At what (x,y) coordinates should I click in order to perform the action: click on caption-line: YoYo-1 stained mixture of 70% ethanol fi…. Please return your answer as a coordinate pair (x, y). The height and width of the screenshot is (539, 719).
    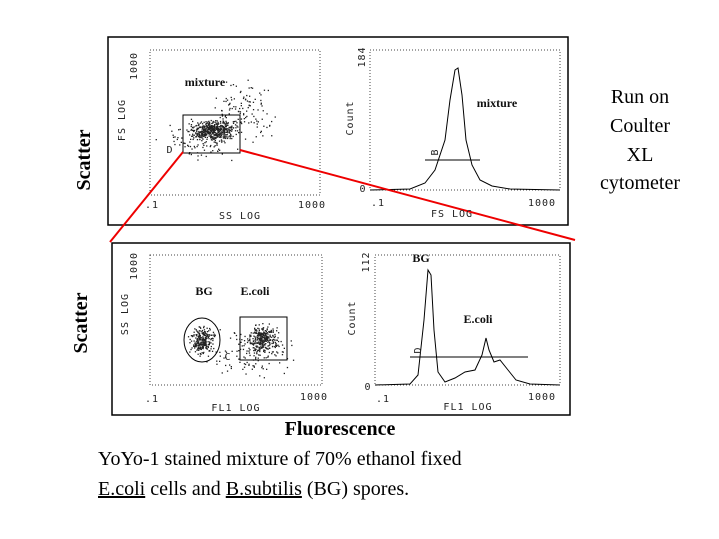
    Looking at the image, I should click on (280, 459).